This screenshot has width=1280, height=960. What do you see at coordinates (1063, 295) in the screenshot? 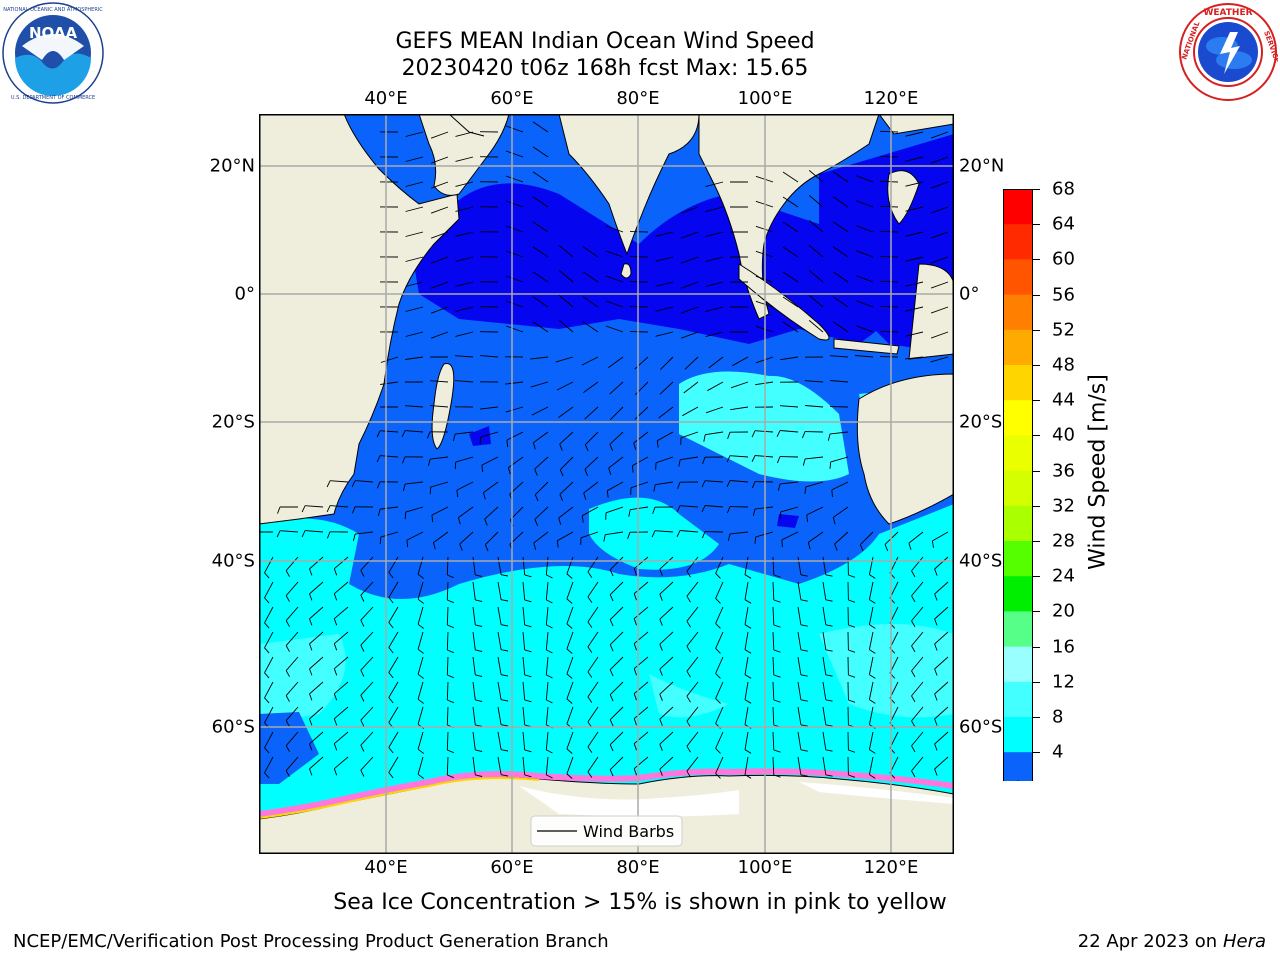
I see `colorbar-tick: 56` at bounding box center [1063, 295].